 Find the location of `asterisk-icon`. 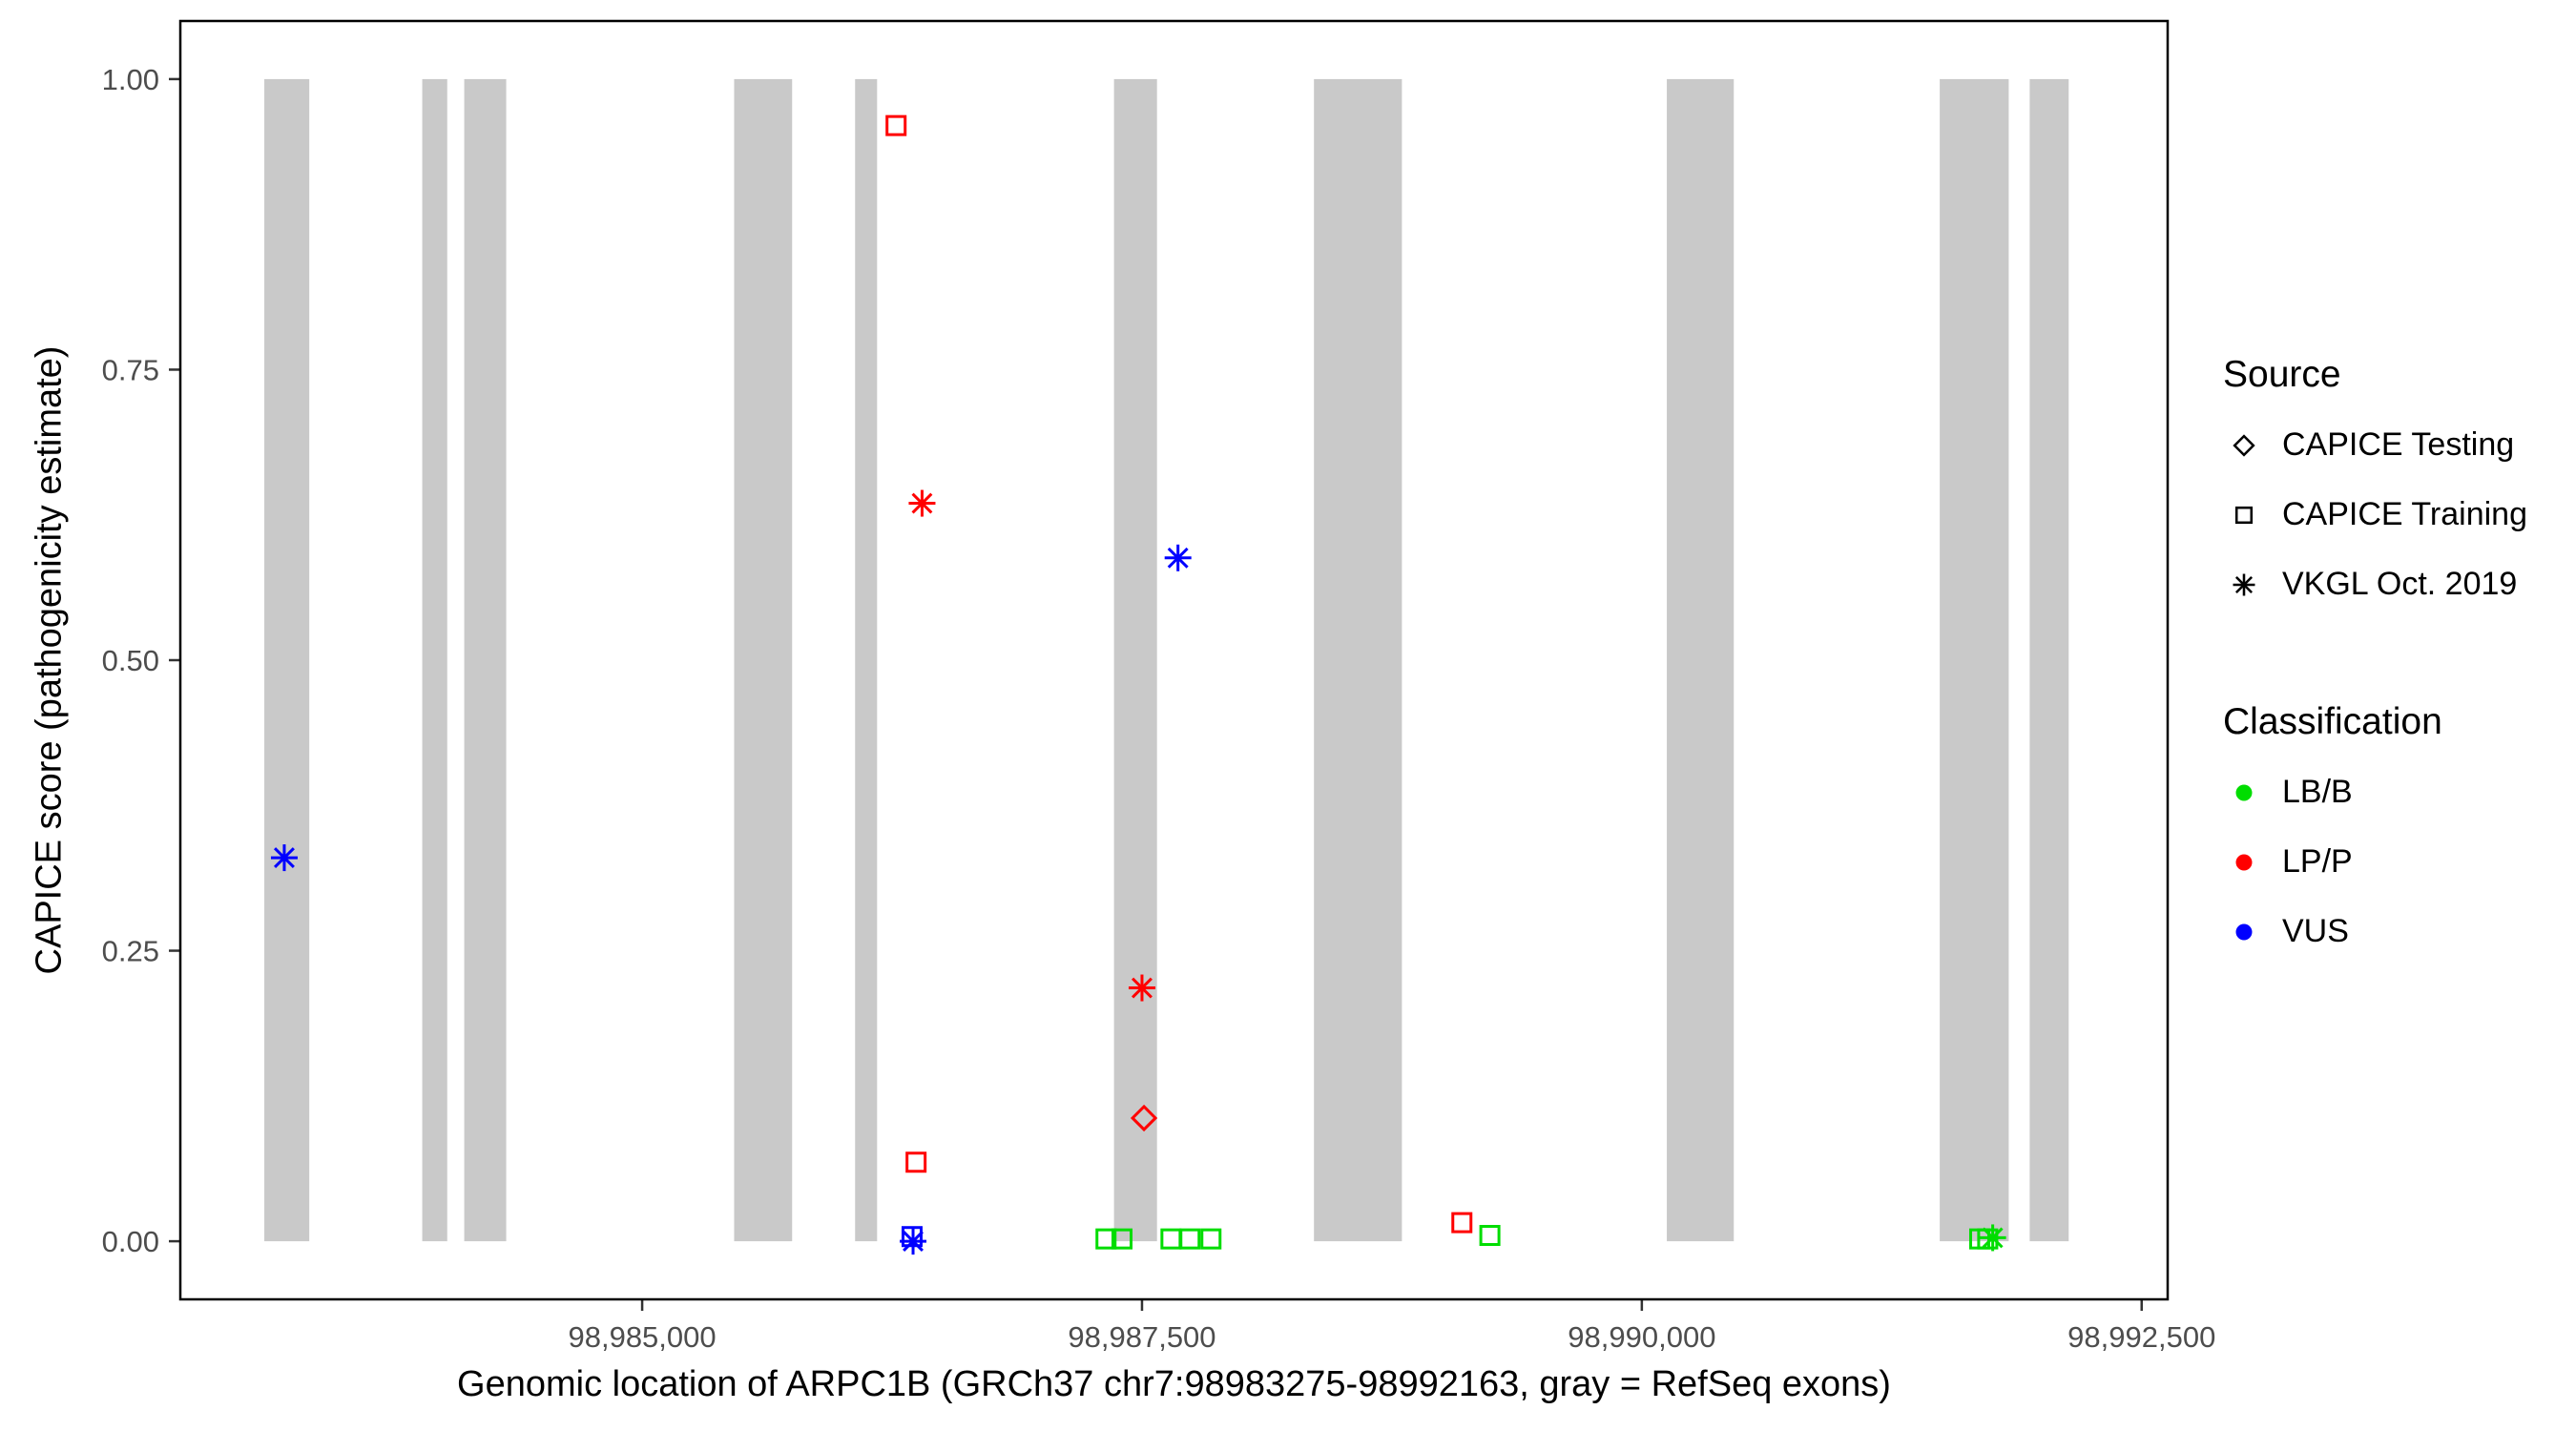

asterisk-icon is located at coordinates (2244, 585).